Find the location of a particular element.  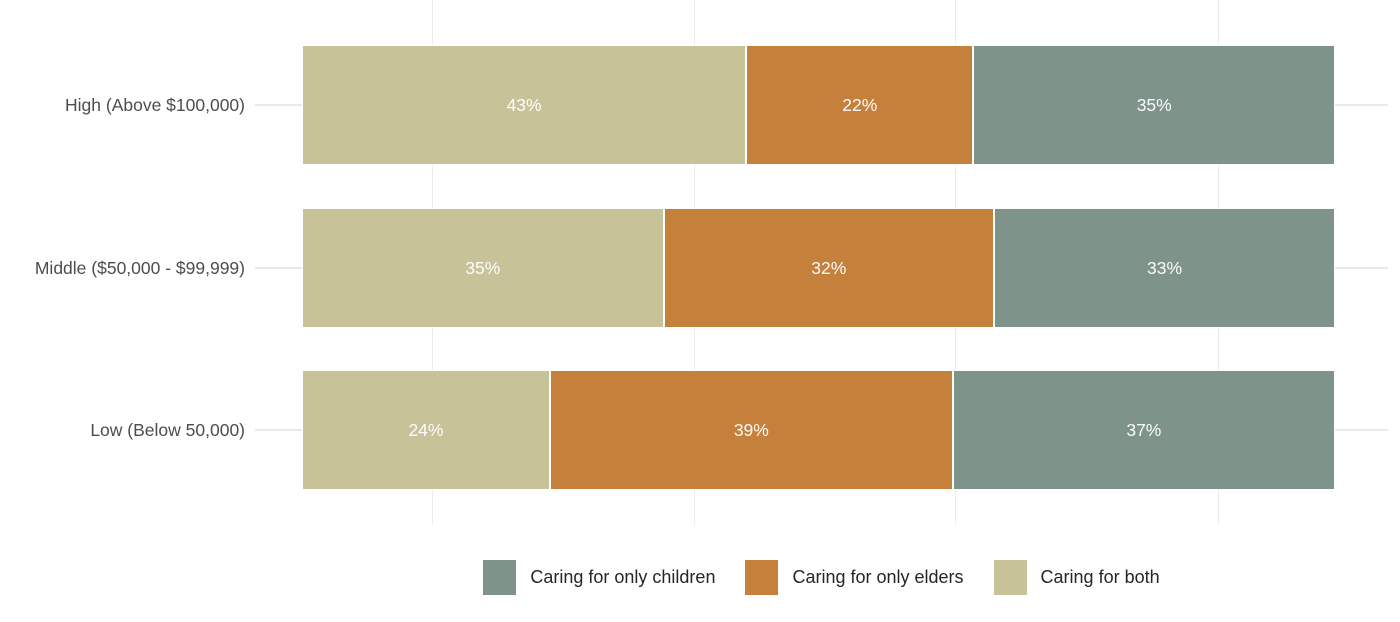

segment-value: 24% is located at coordinates (426, 429).